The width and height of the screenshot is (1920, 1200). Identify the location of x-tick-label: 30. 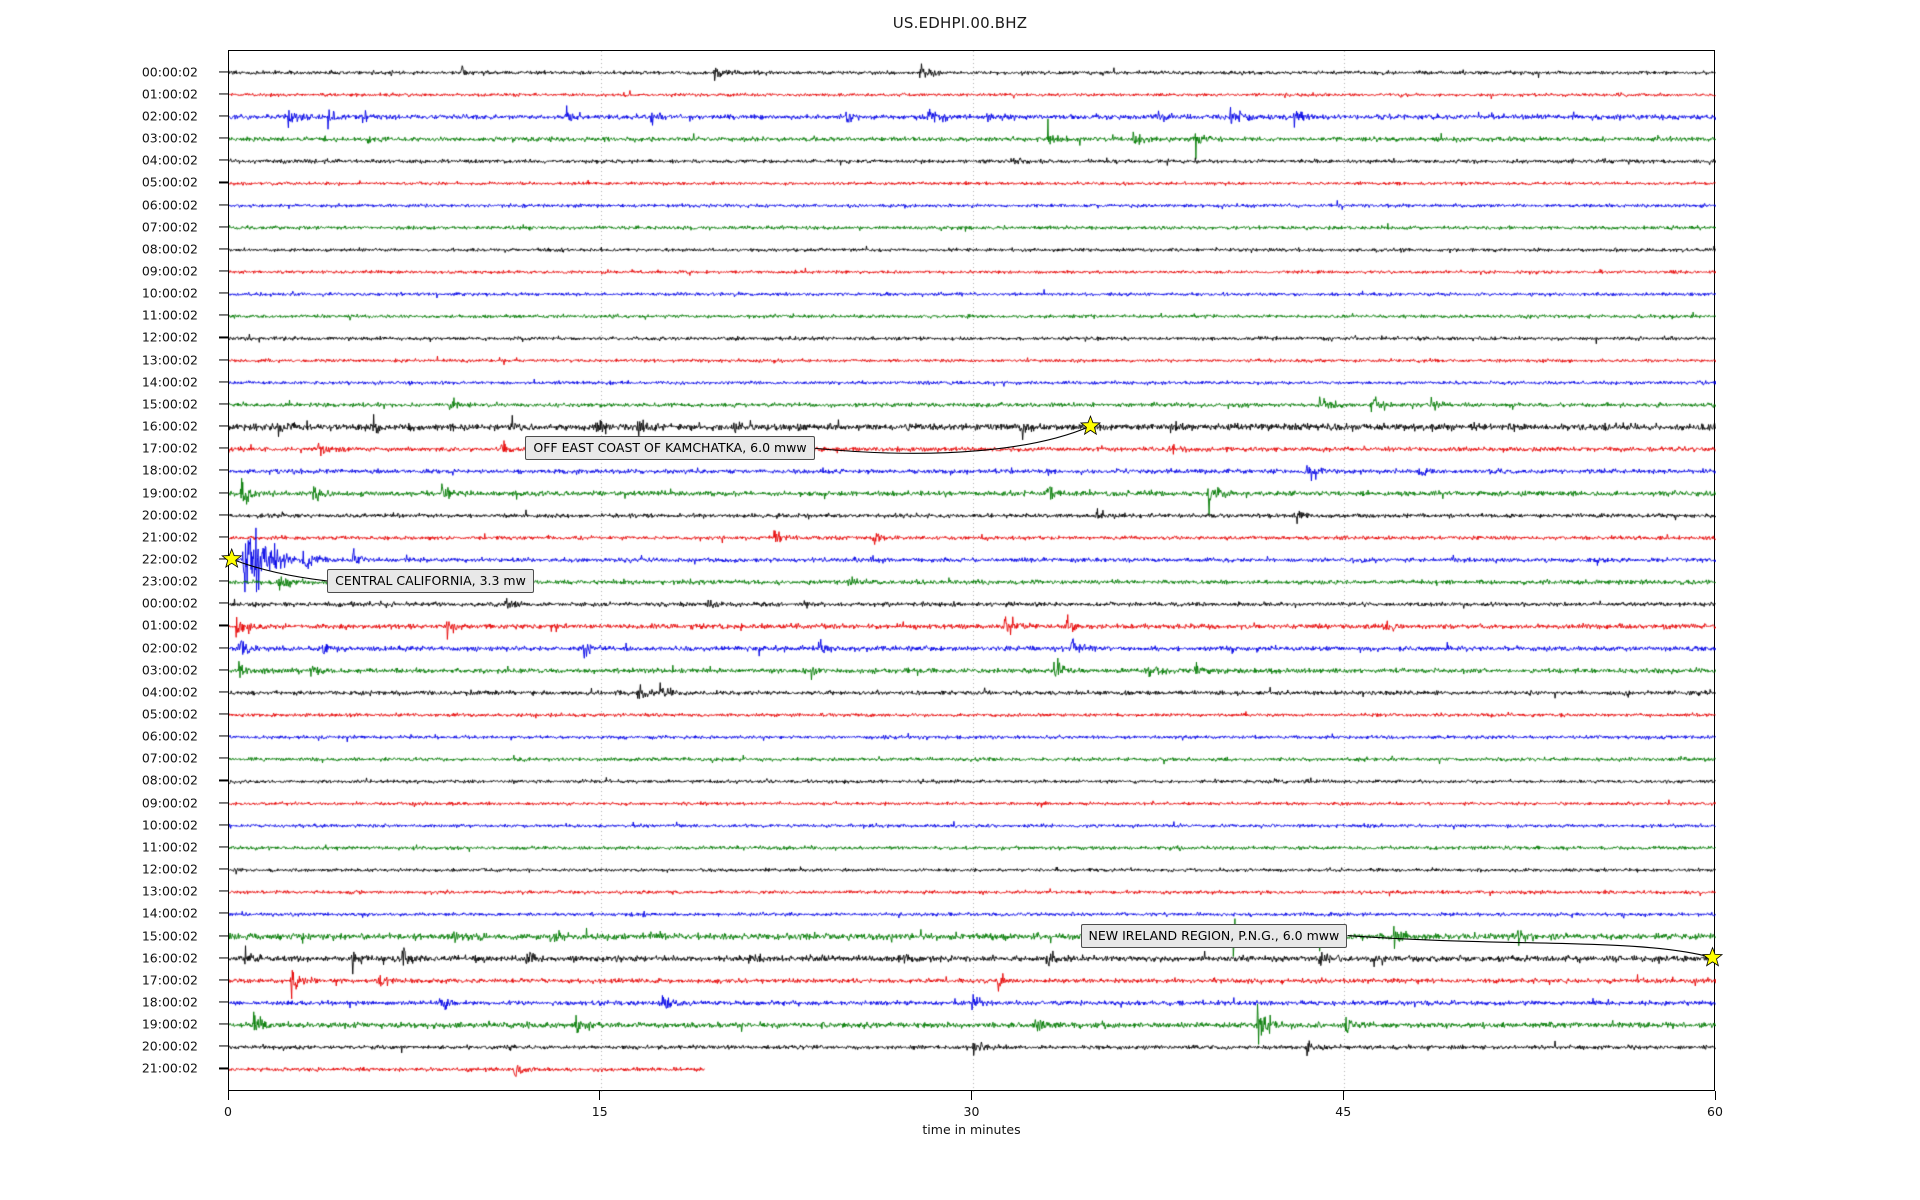
(971, 1111).